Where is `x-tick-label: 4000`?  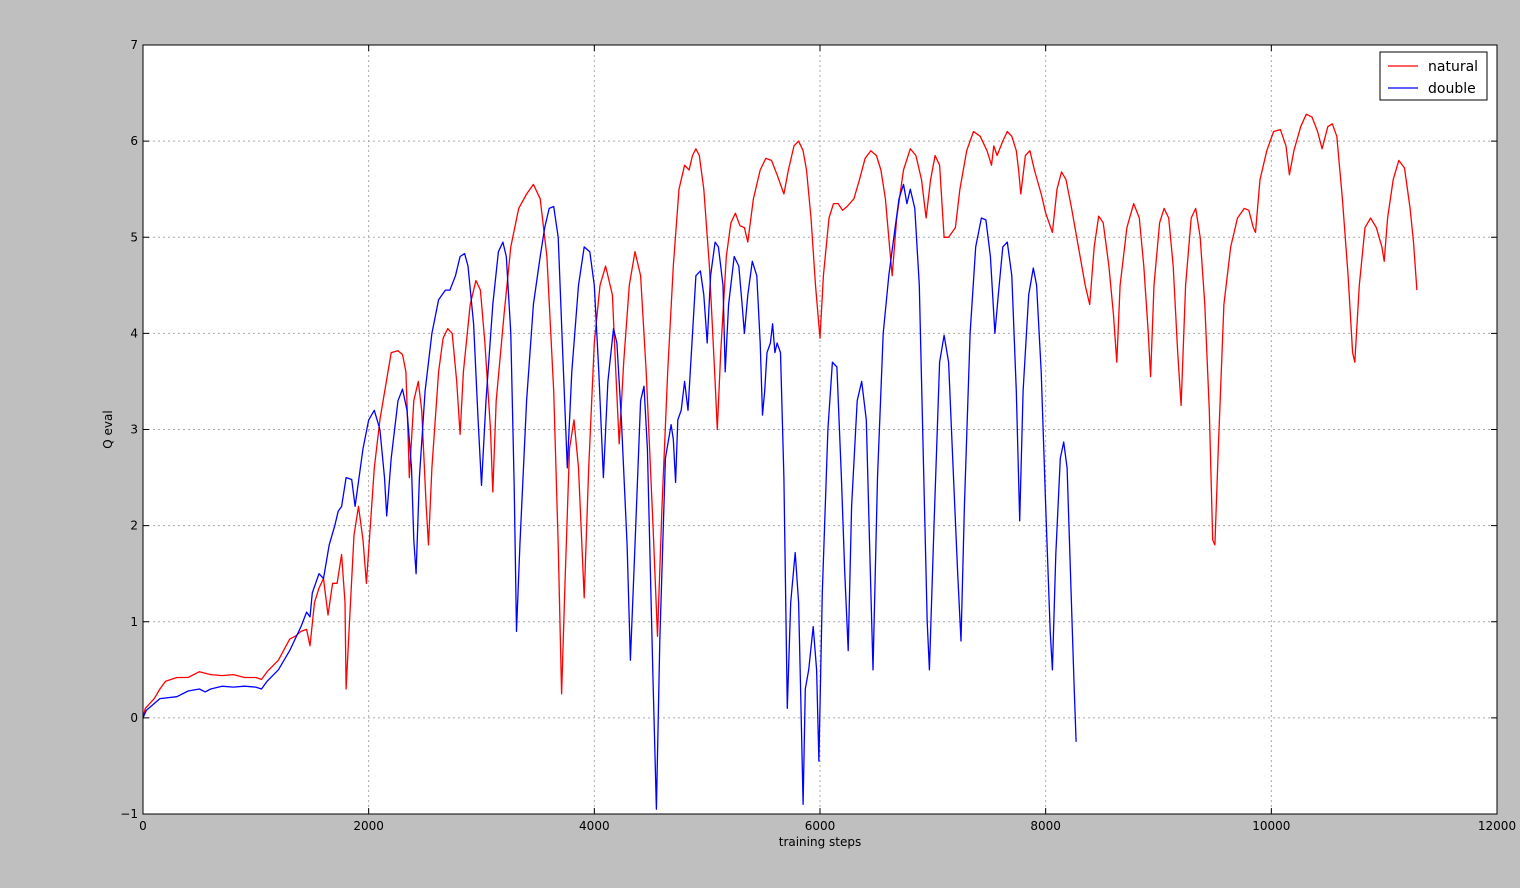
x-tick-label: 4000 is located at coordinates (594, 826).